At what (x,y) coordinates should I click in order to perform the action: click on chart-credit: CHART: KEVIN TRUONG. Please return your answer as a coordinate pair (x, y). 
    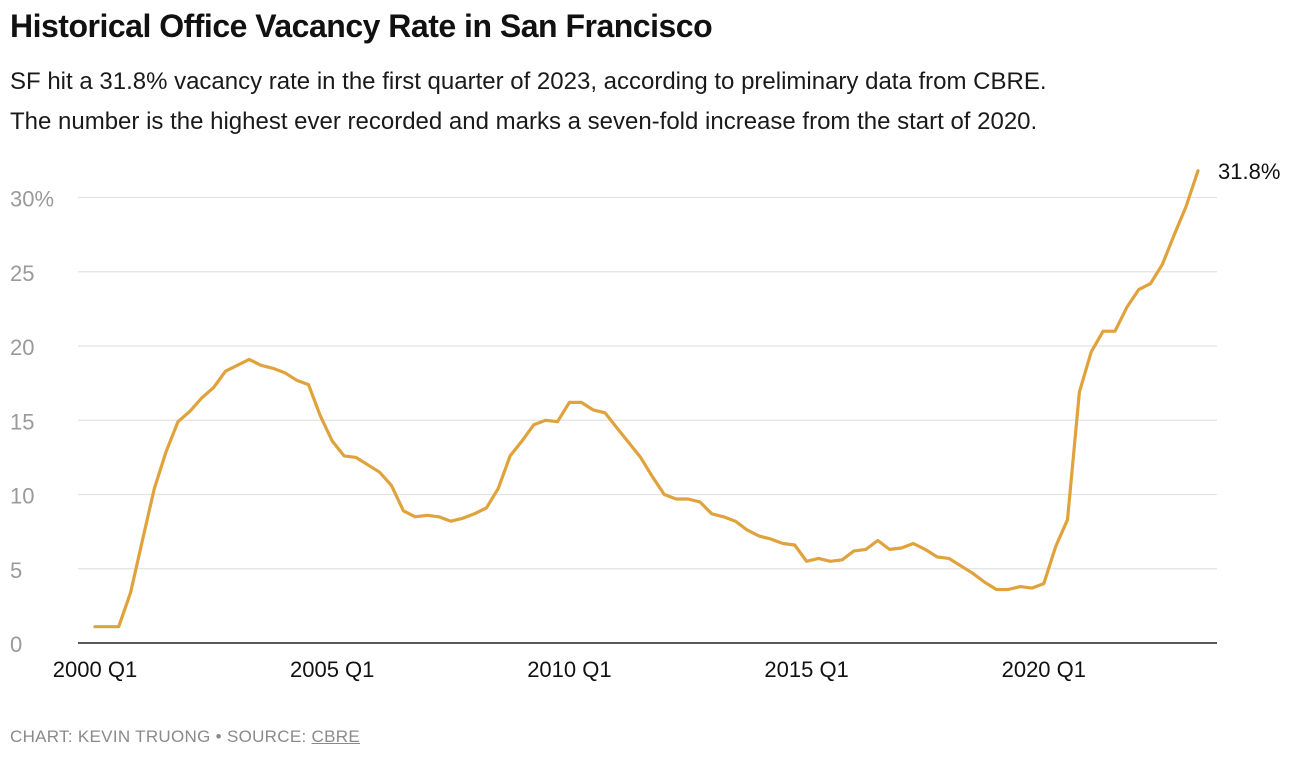
    Looking at the image, I should click on (110, 736).